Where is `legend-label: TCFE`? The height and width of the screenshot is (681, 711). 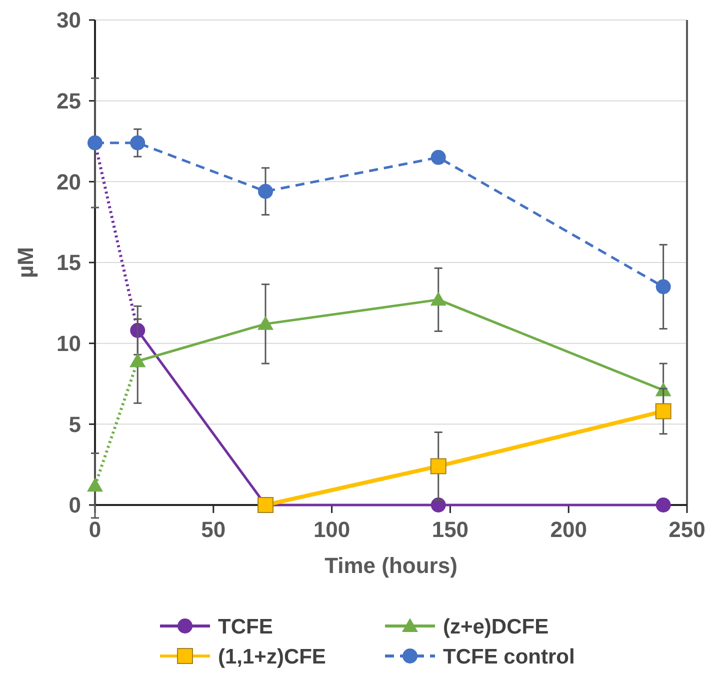
legend-label: TCFE is located at coordinates (245, 626).